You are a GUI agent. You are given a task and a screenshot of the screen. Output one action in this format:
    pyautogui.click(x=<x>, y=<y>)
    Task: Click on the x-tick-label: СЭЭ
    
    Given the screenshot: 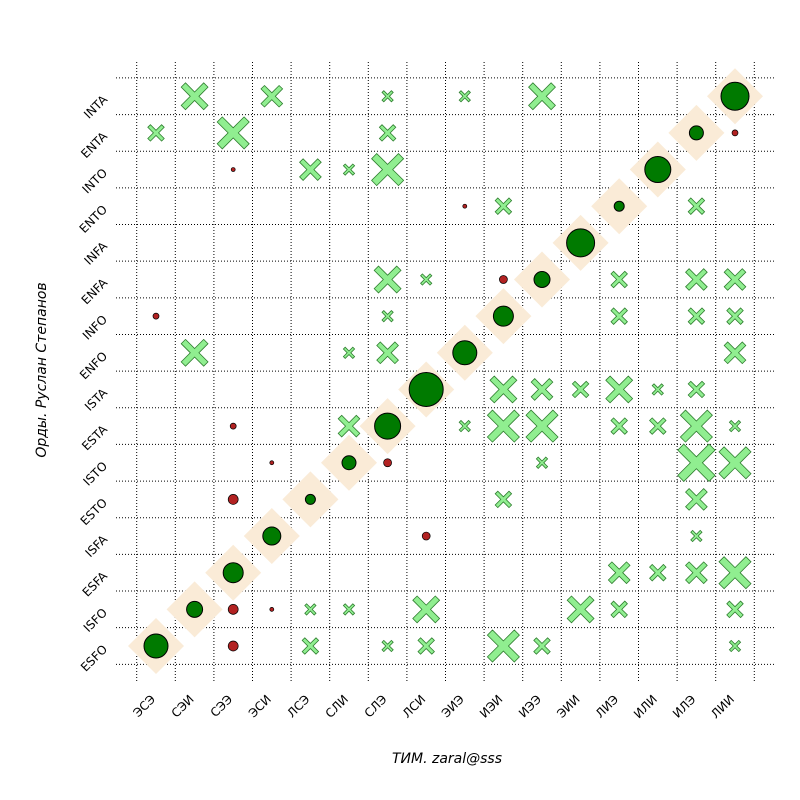 What is the action you would take?
    pyautogui.click(x=222, y=706)
    